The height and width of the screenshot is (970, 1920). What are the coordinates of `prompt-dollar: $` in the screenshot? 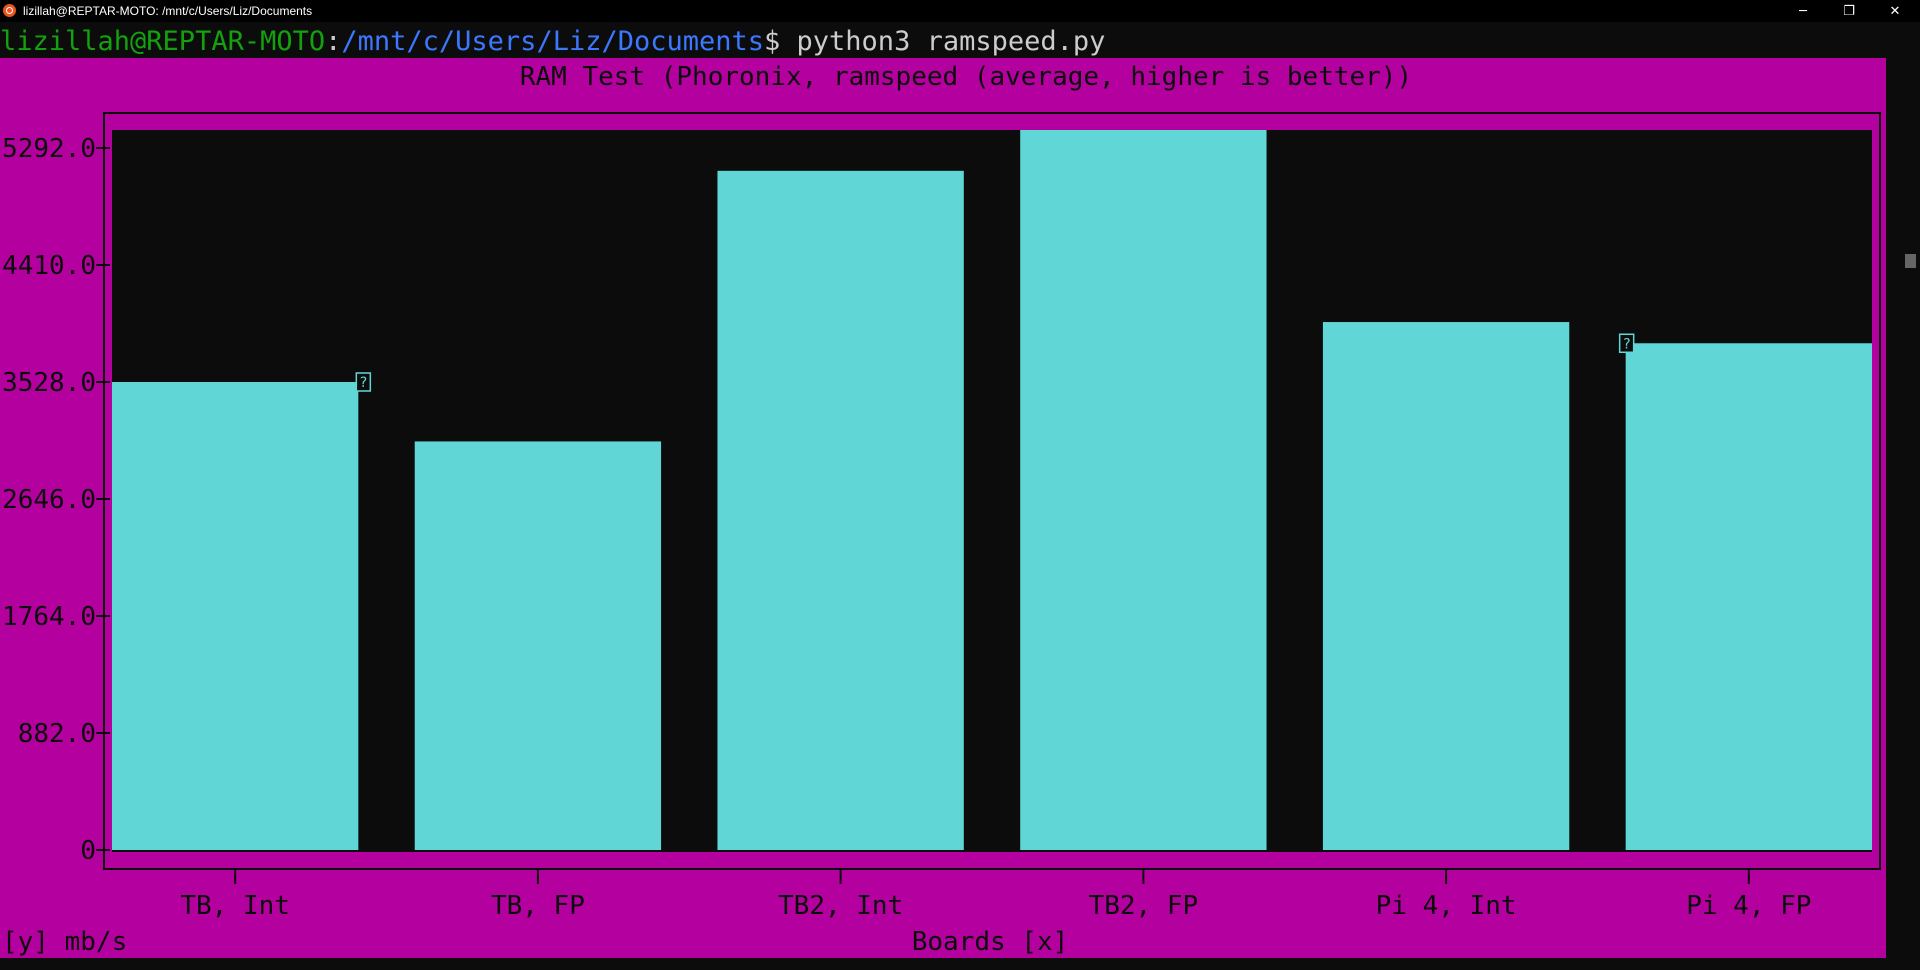 It's located at (780, 41).